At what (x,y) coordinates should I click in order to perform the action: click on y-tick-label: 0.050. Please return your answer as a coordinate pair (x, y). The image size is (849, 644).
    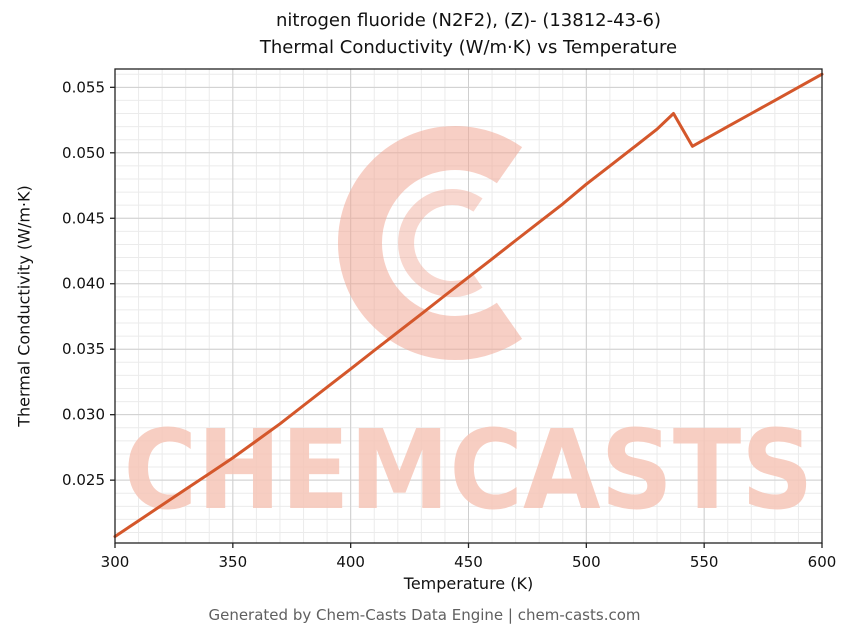
    Looking at the image, I should click on (83, 153).